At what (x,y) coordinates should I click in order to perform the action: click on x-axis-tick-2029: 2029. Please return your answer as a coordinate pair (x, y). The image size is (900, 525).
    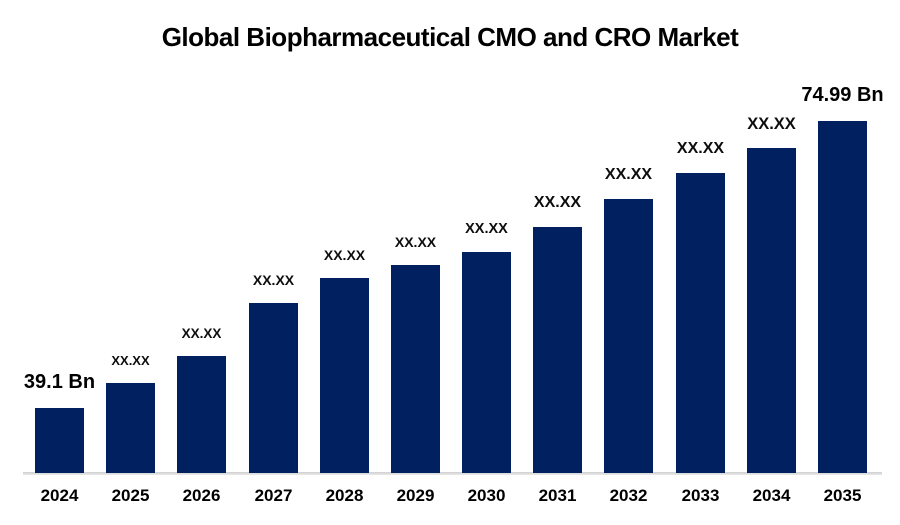
    Looking at the image, I should click on (415, 495).